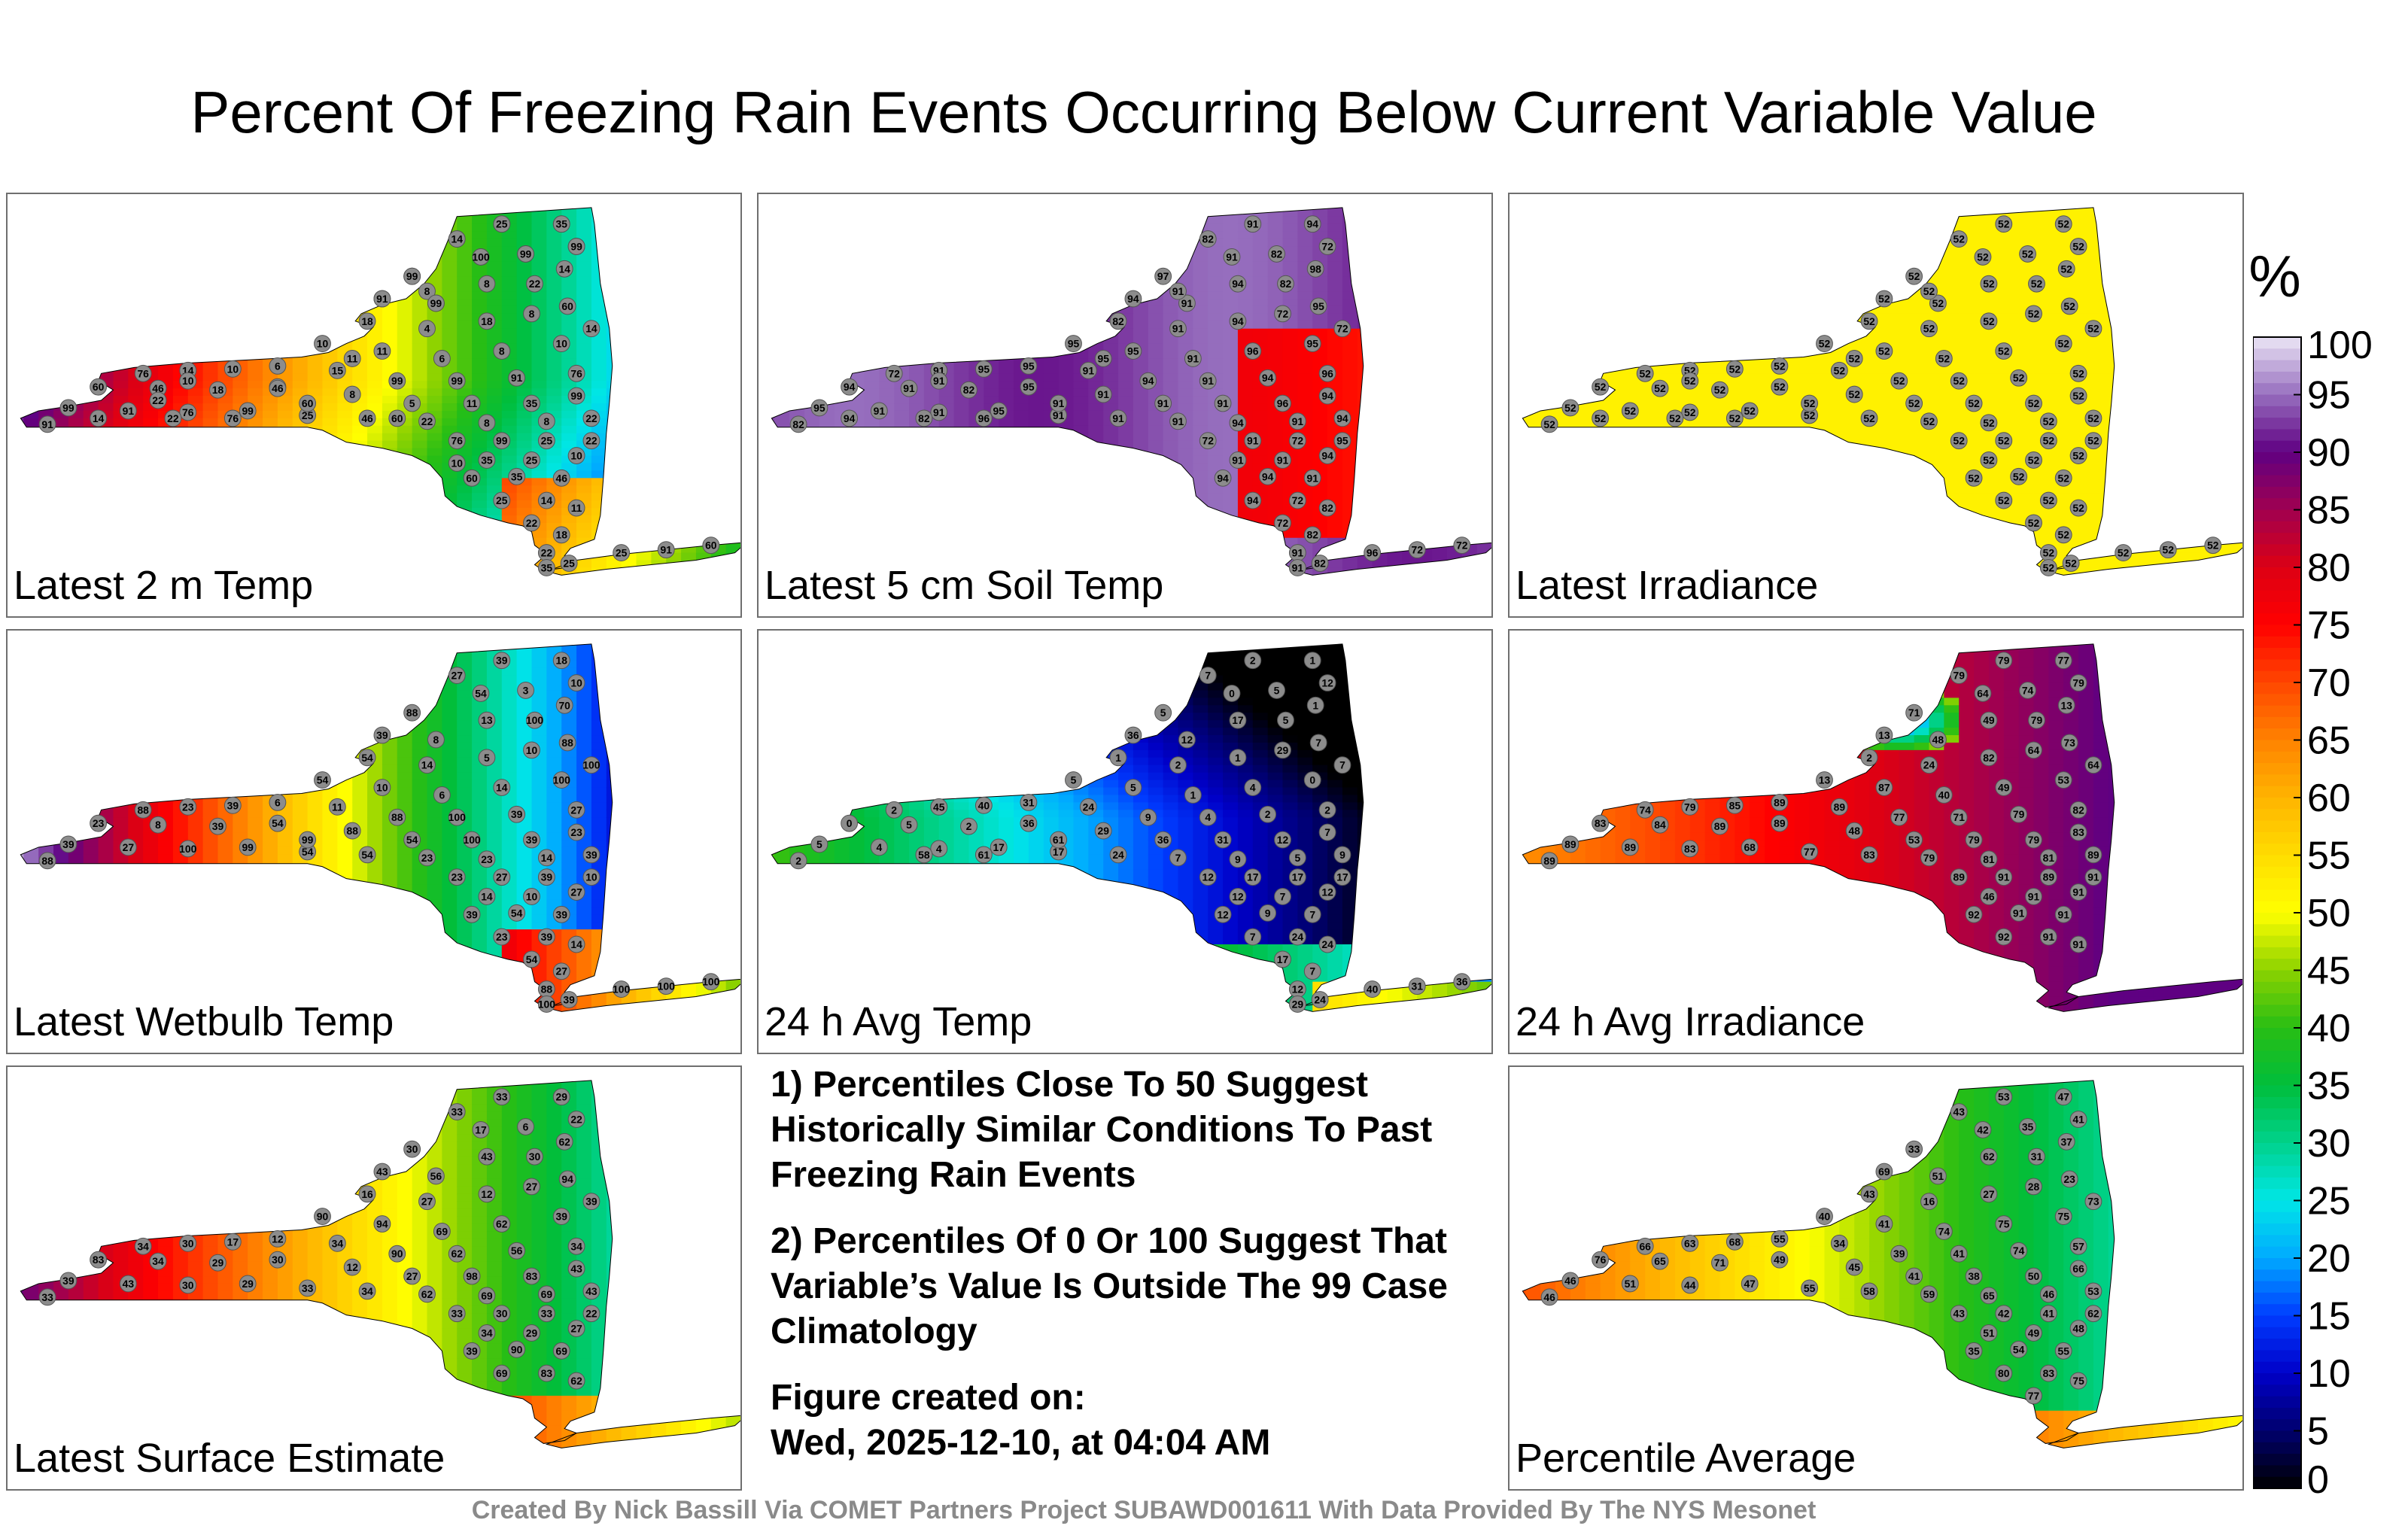  I want to click on station-value: 100, so click(457, 817).